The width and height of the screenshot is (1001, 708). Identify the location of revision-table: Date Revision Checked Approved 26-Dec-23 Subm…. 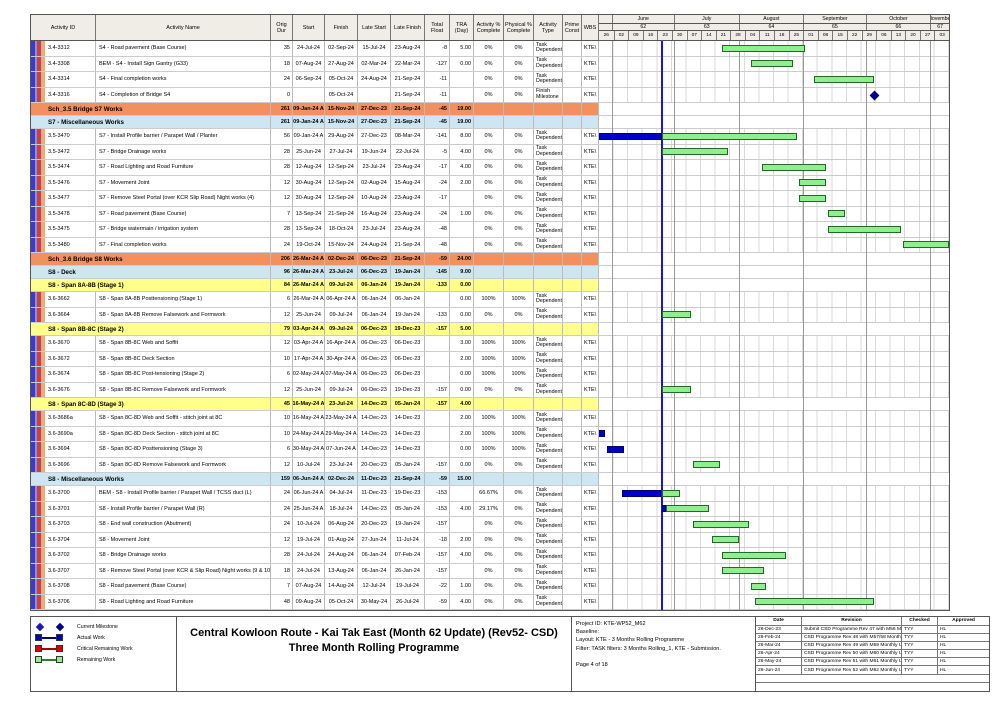
(872, 654).